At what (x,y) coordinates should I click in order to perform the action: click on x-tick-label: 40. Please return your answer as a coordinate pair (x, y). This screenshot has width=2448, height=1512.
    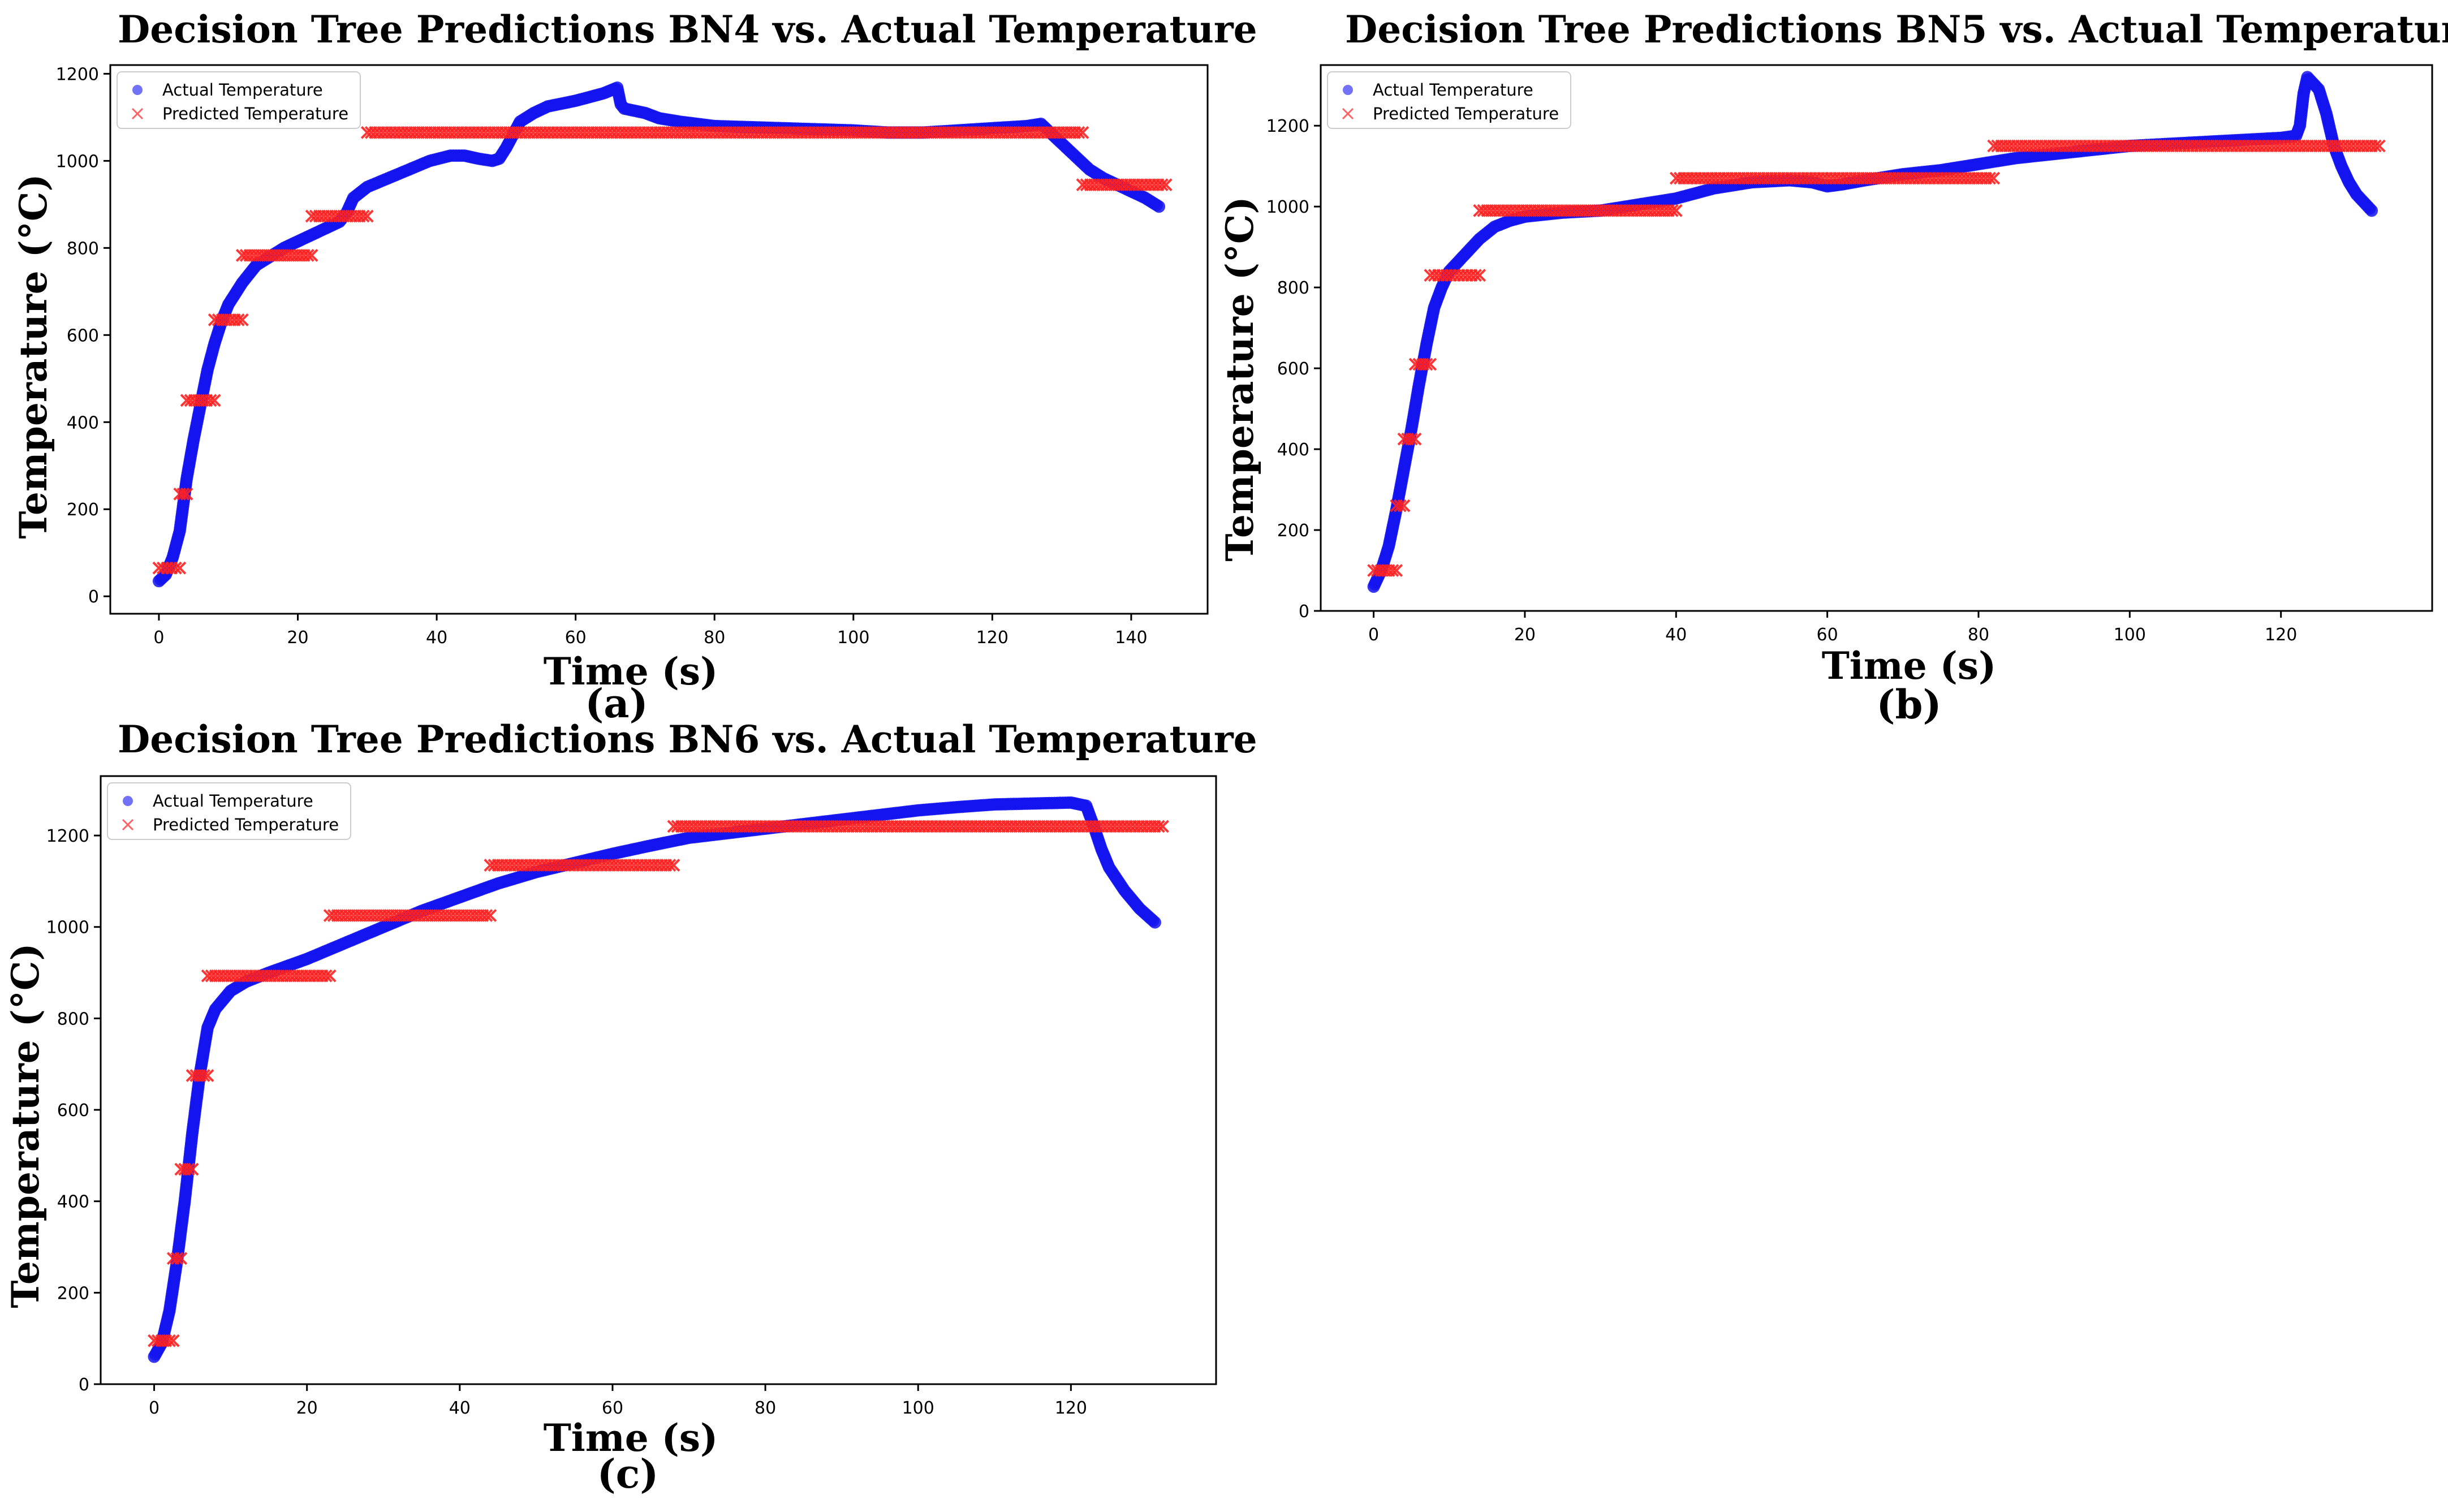
    Looking at the image, I should click on (1676, 635).